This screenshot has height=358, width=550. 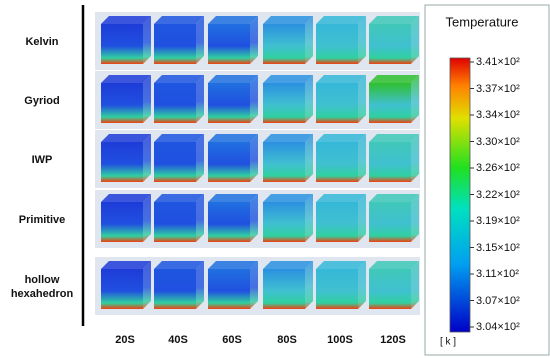 What do you see at coordinates (42, 220) in the screenshot?
I see `row-label: Primitive` at bounding box center [42, 220].